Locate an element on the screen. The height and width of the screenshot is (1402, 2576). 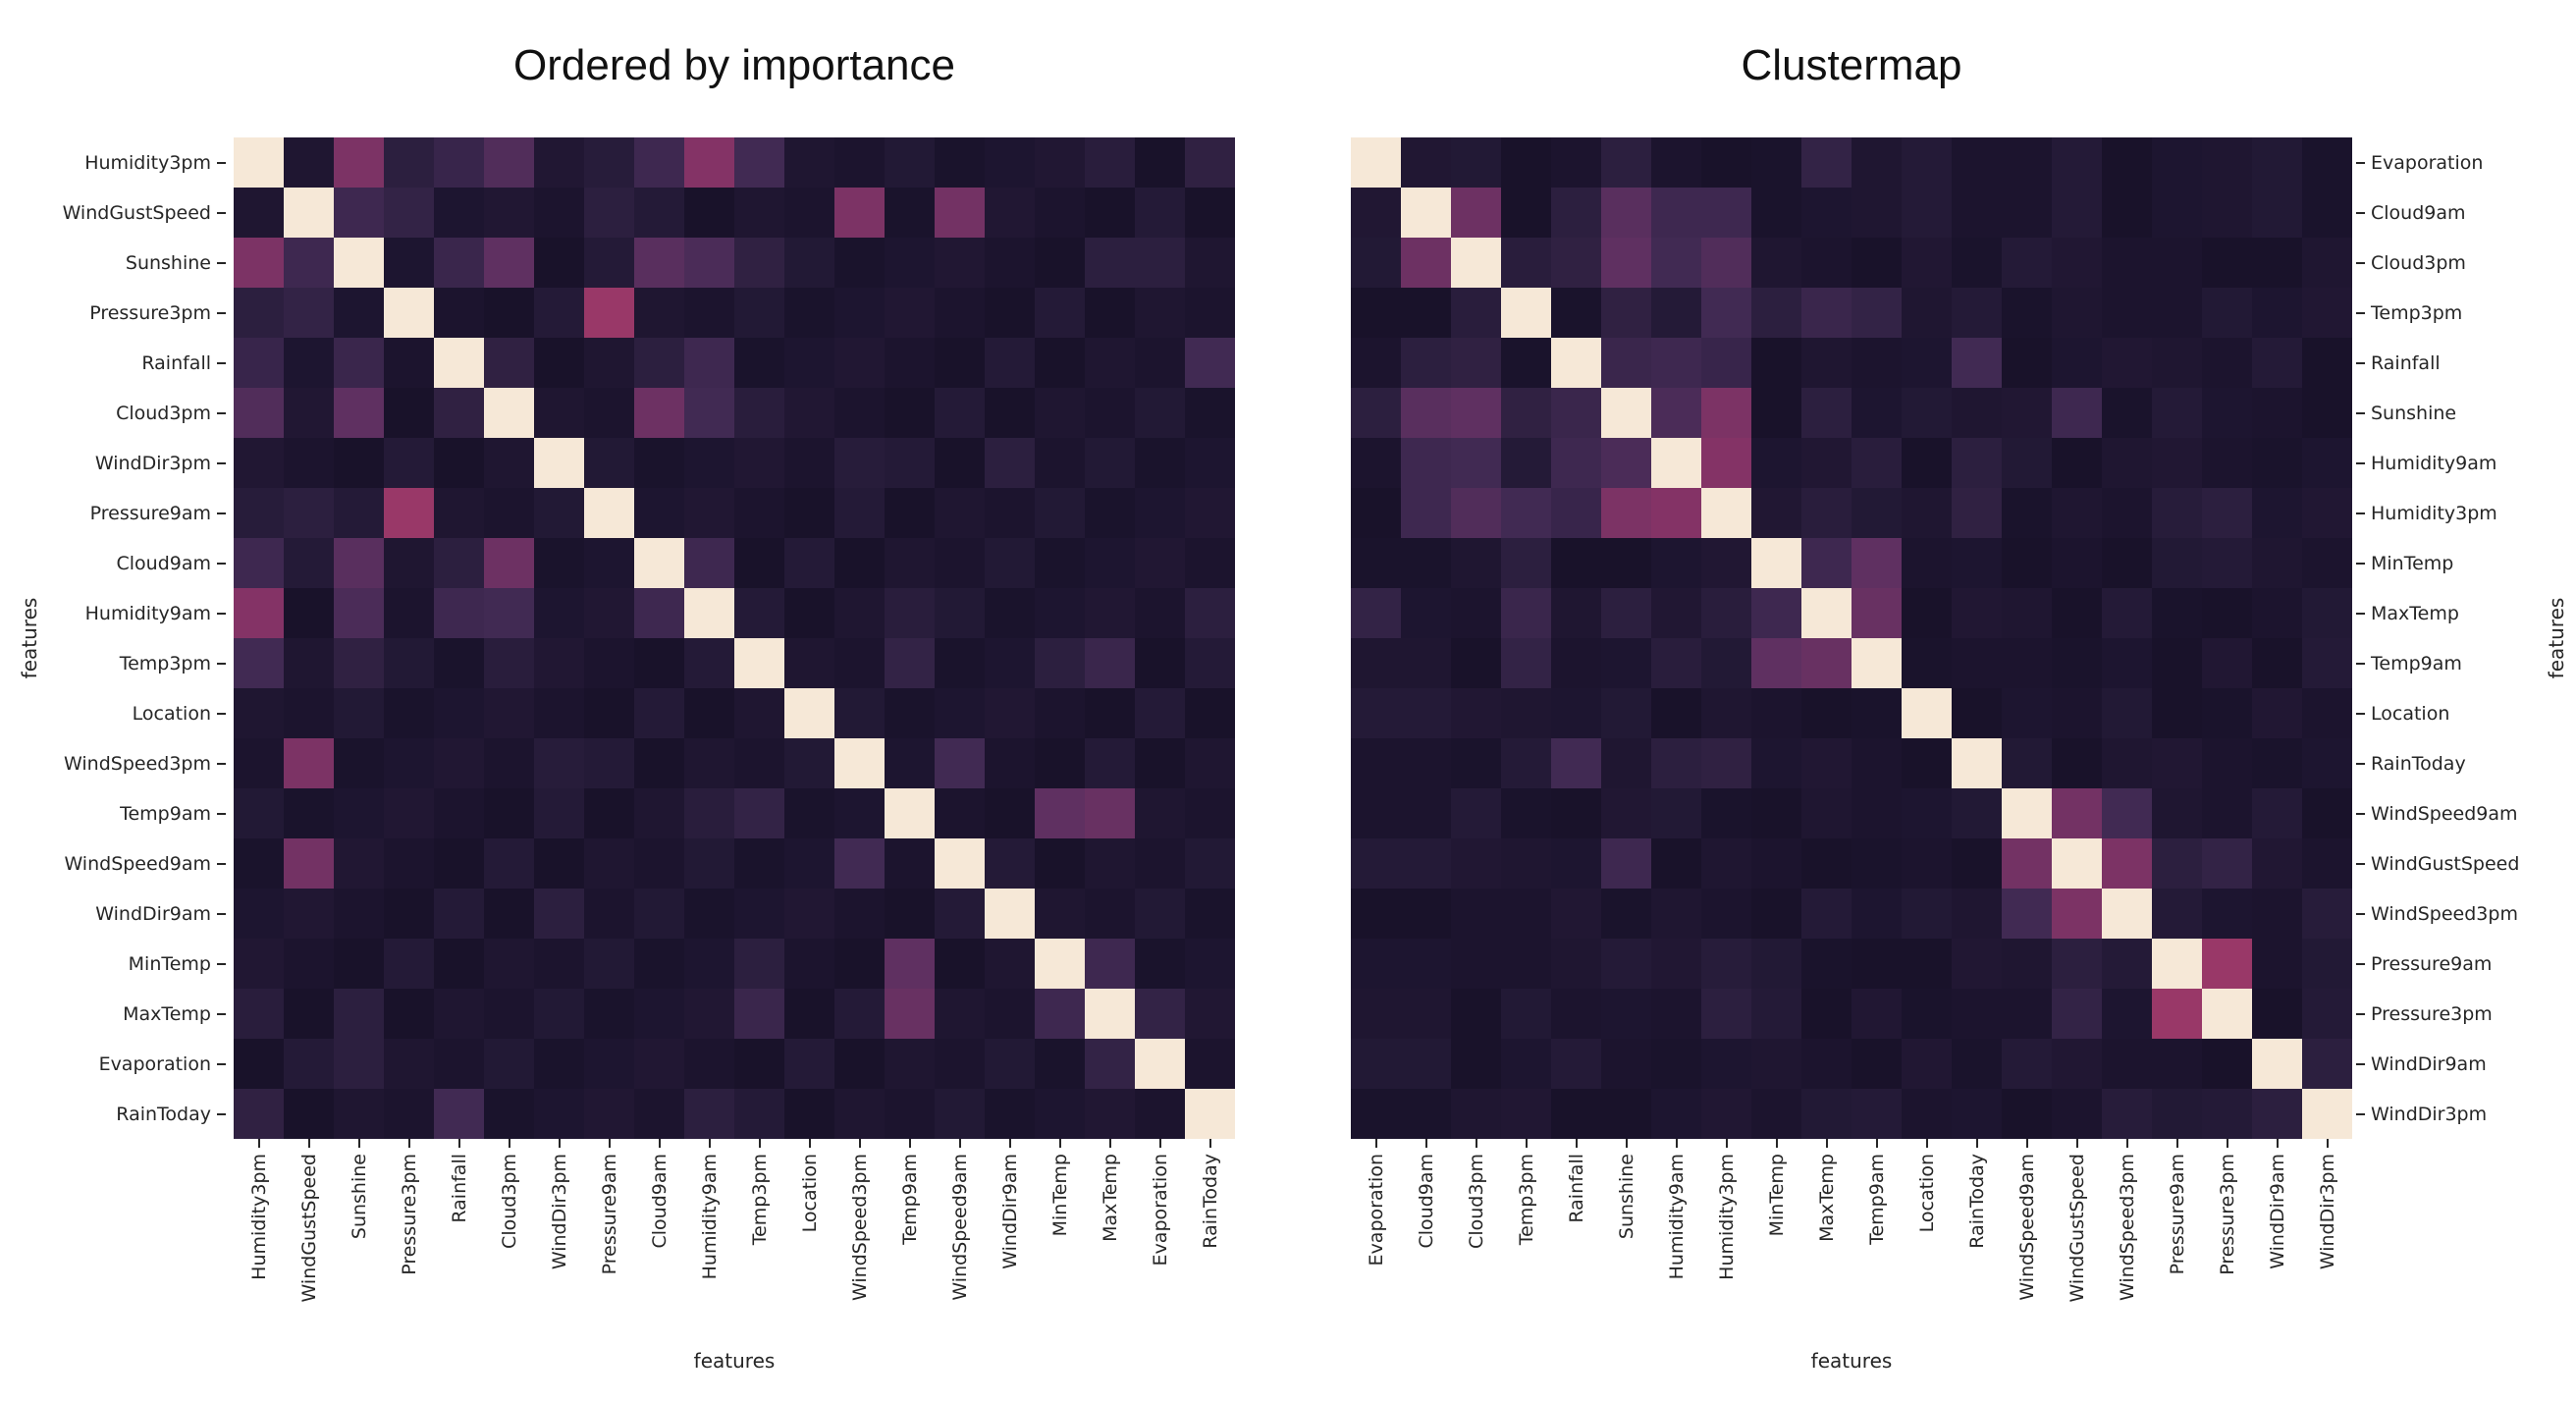
x-tick-label: WindDir9am is located at coordinates (2277, 1242).